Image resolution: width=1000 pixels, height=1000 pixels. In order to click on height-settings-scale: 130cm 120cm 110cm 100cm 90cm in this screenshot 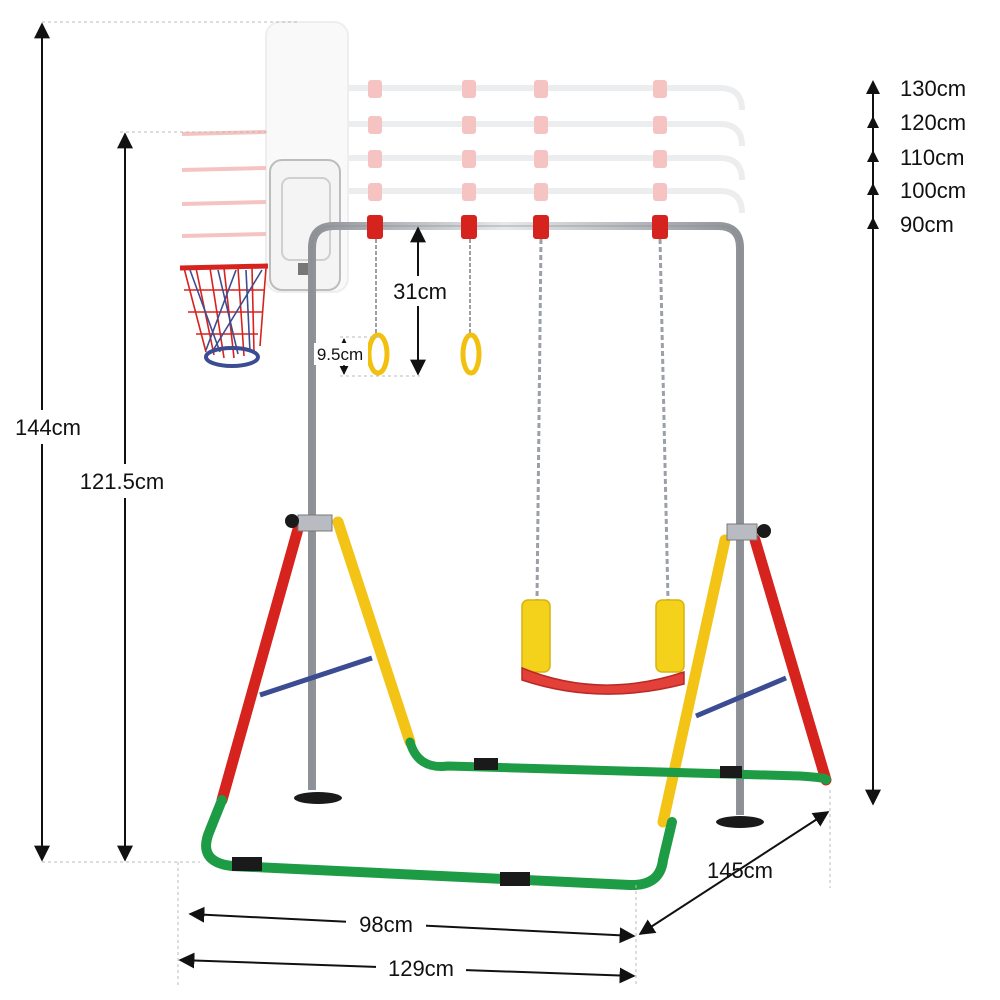, I will do `click(915, 441)`.